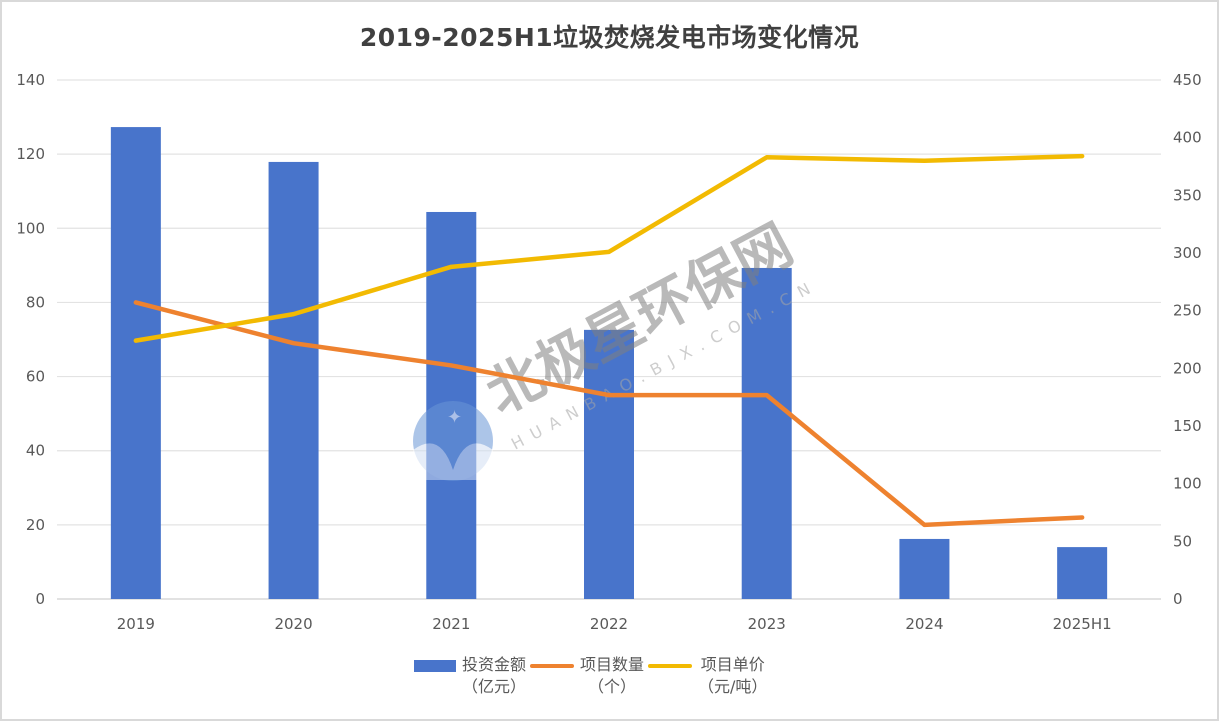 This screenshot has height=721, width=1219. I want to click on legend-item-unit-price: 项目单价 （元/吨）, so click(707, 676).